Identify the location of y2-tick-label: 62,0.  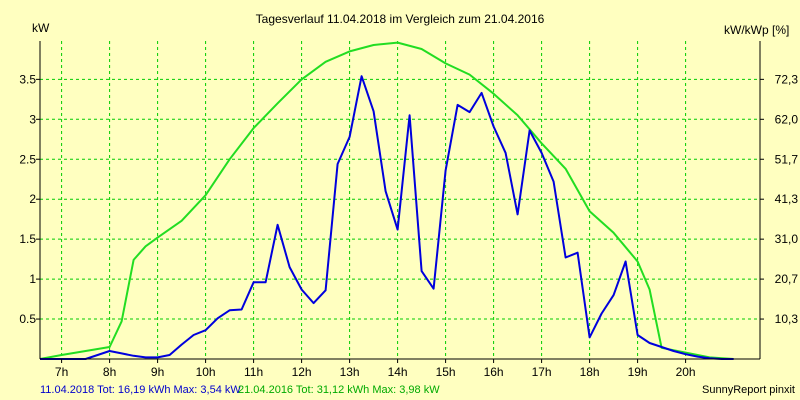
(787, 119).